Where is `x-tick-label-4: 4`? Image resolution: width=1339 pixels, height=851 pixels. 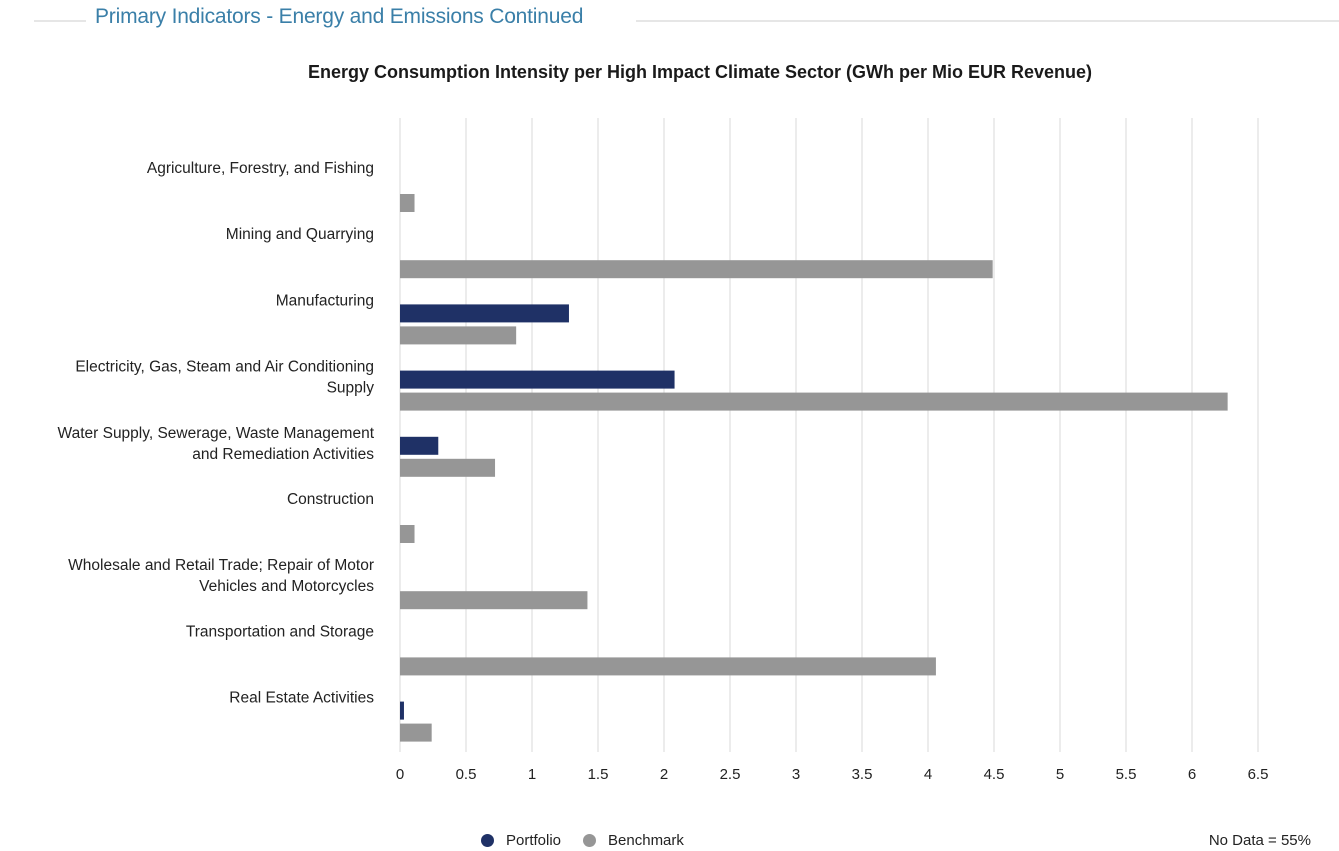
x-tick-label-4: 4 is located at coordinates (928, 774).